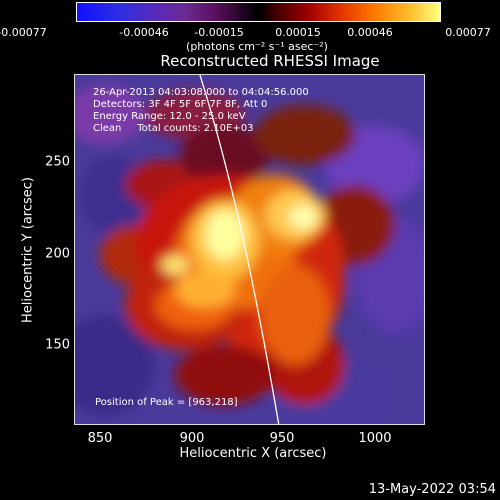 The width and height of the screenshot is (500, 500). Describe the element at coordinates (192, 438) in the screenshot. I see `x-tick-label: 900` at that location.